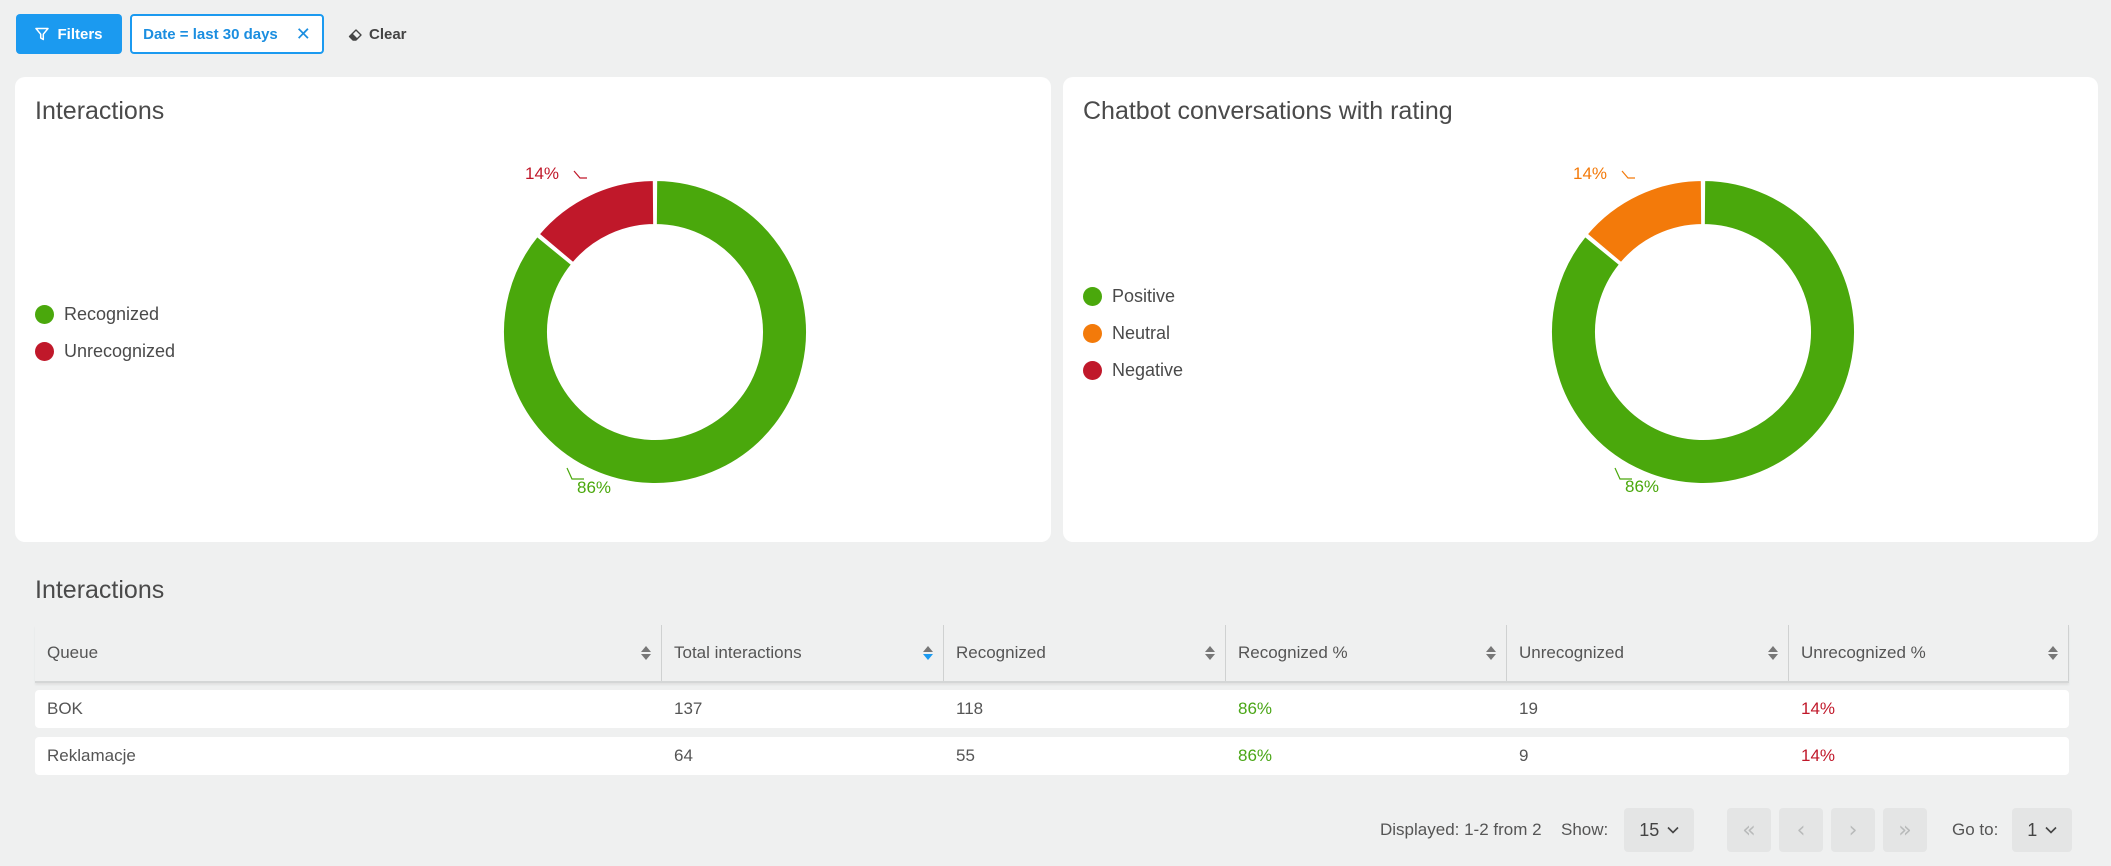 This screenshot has height=866, width=2111. I want to click on column-header-label: Total interactions, so click(738, 652).